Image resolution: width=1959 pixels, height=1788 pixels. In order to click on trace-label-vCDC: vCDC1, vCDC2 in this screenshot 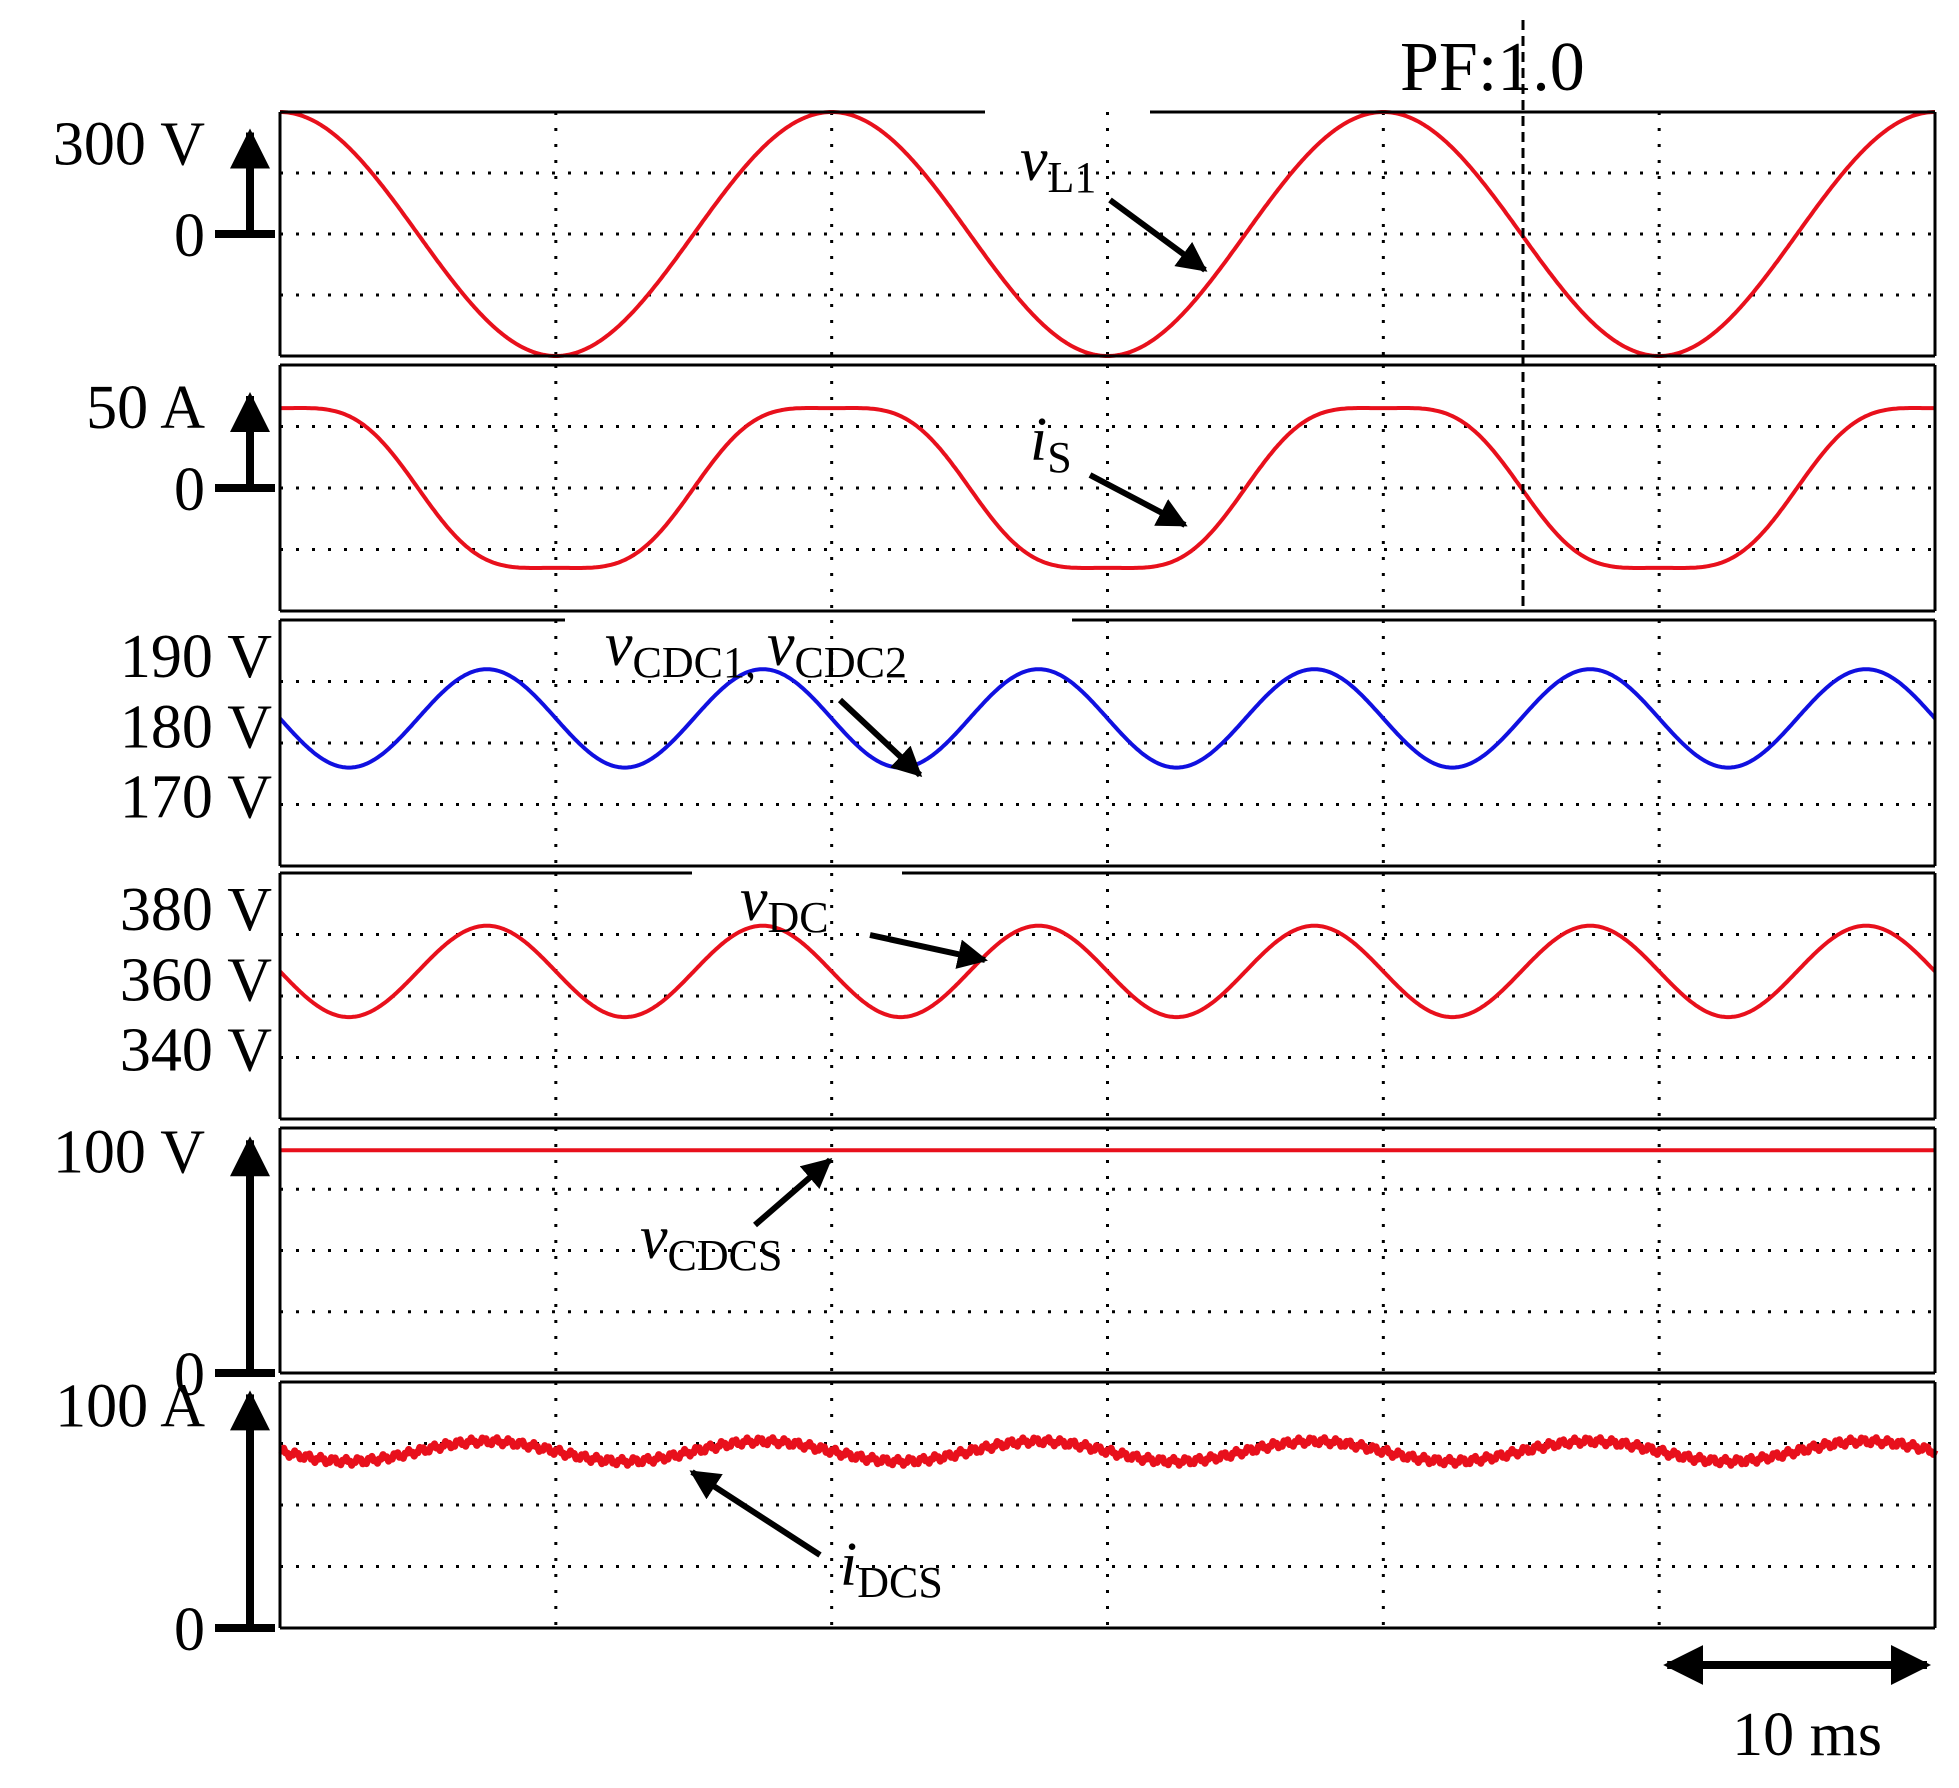, I will do `click(756, 649)`.